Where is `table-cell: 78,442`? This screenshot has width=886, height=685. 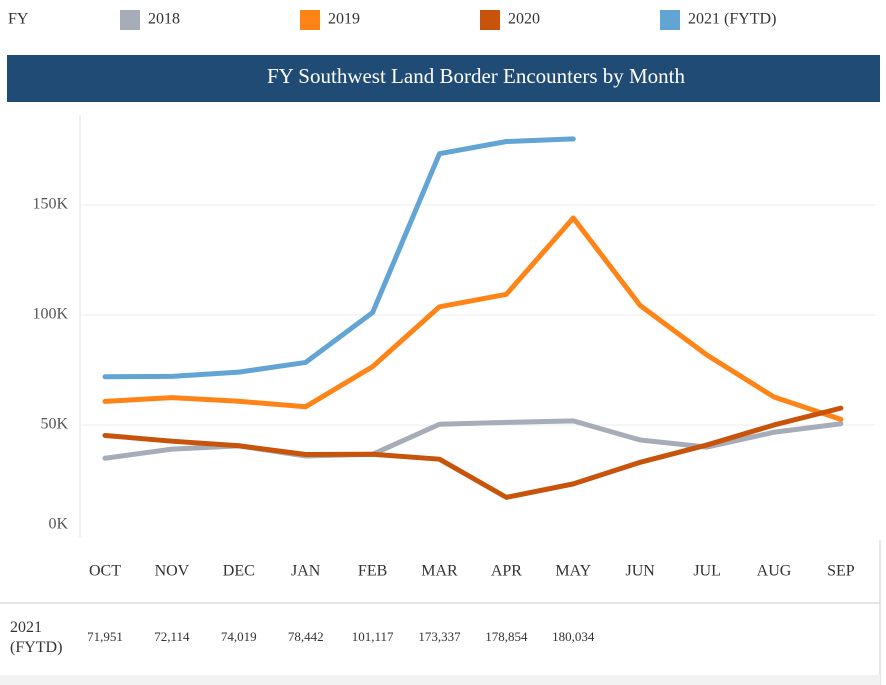 table-cell: 78,442 is located at coordinates (306, 636).